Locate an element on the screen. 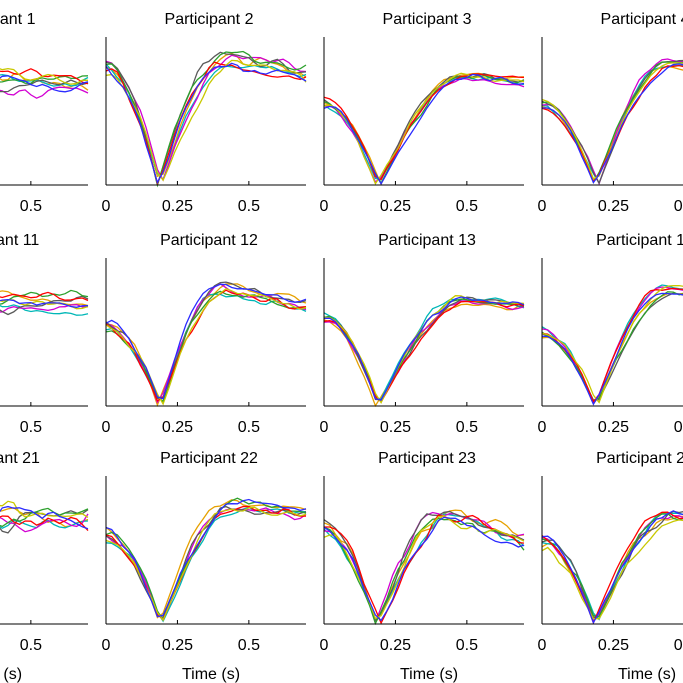 This screenshot has width=683, height=683. panel-title: Participant 14 is located at coordinates (639, 240).